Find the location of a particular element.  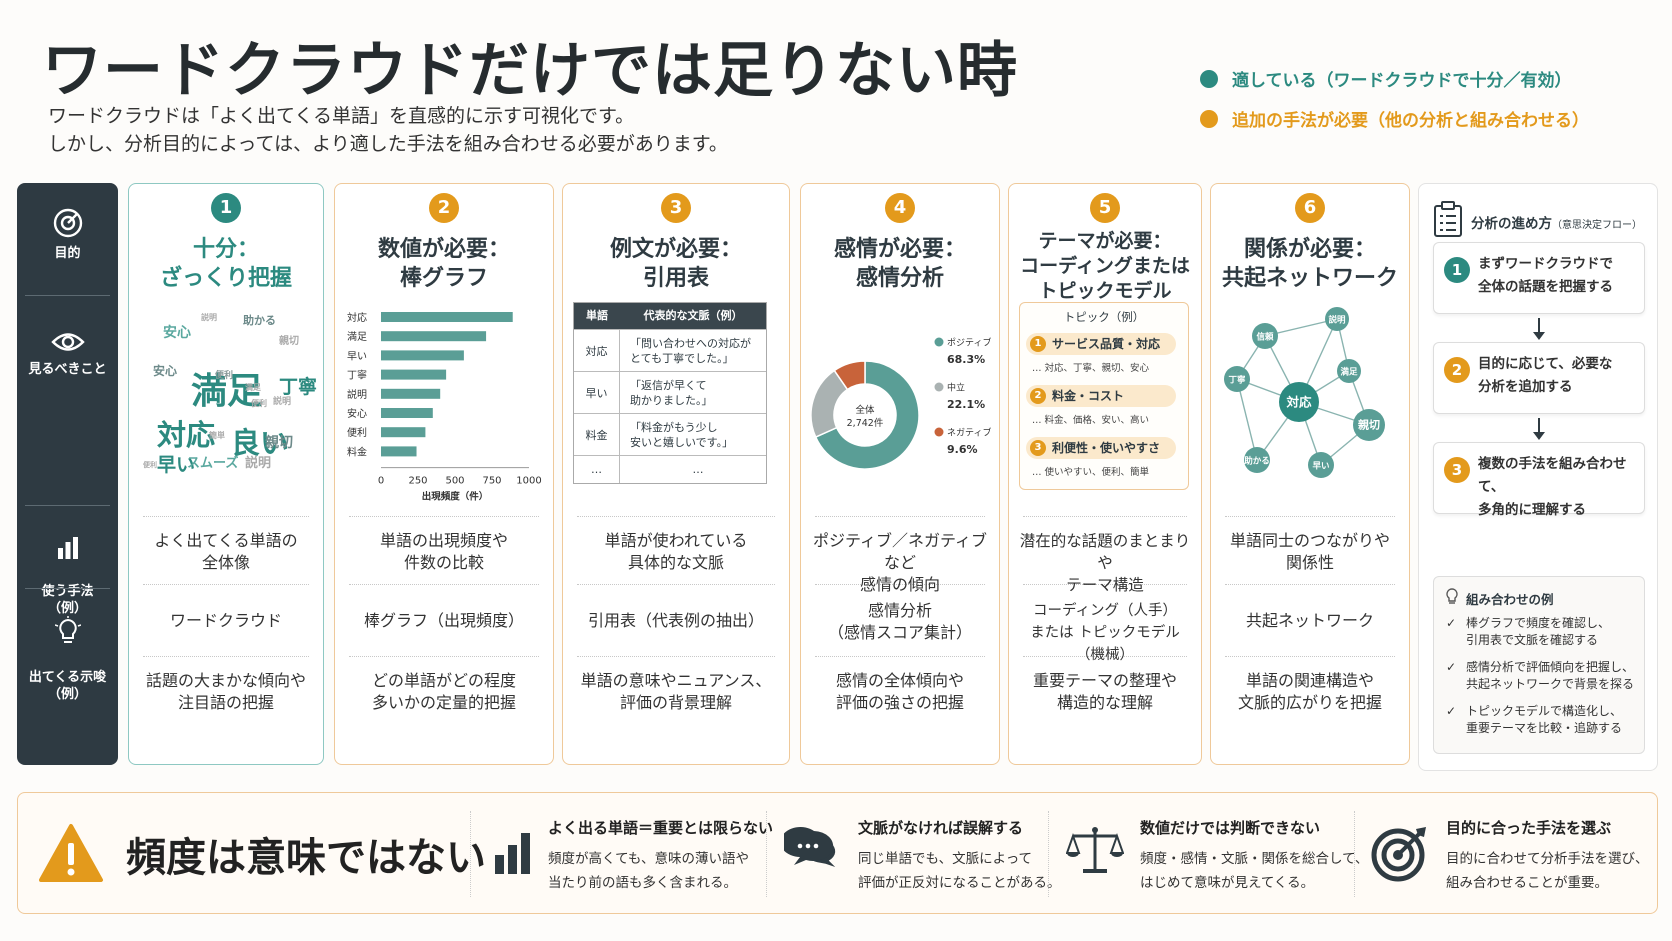

subtitle-line-1: ワードクラウドは「よく出てくる単語」を直感的に示す可視化です。 is located at coordinates (341, 116).